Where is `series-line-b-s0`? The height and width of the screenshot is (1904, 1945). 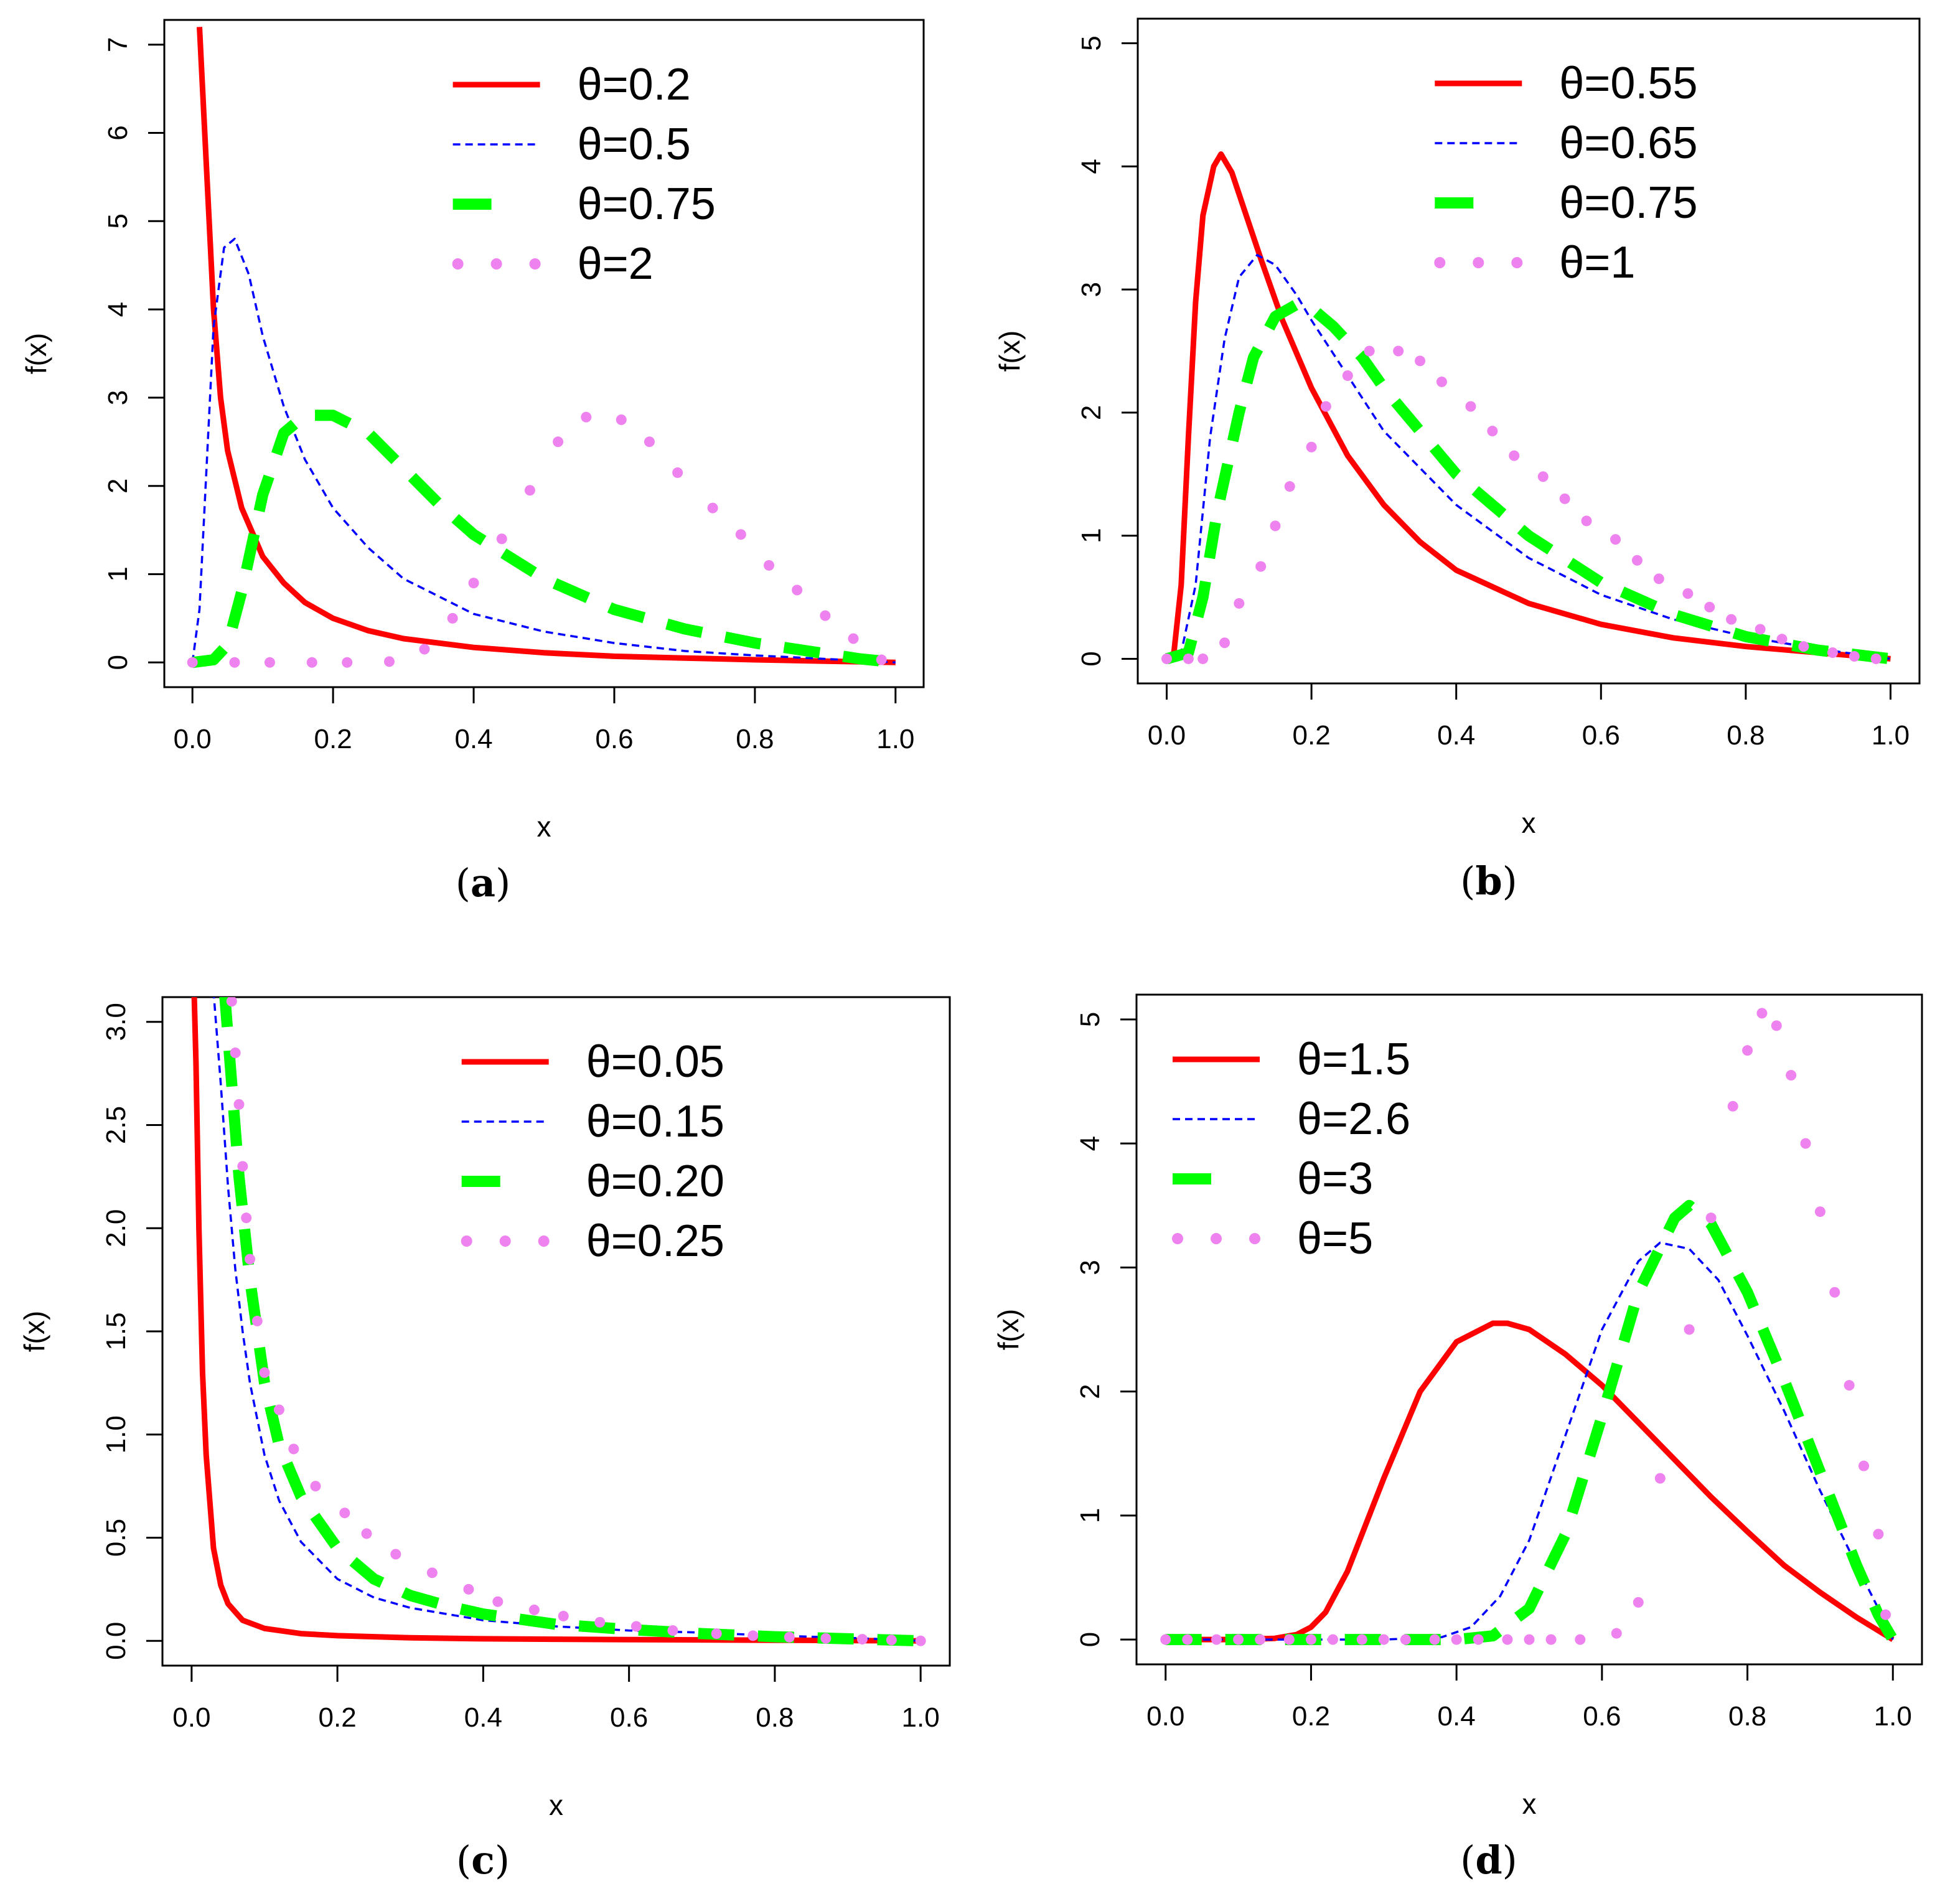 series-line-b-s0 is located at coordinates (1528, 407).